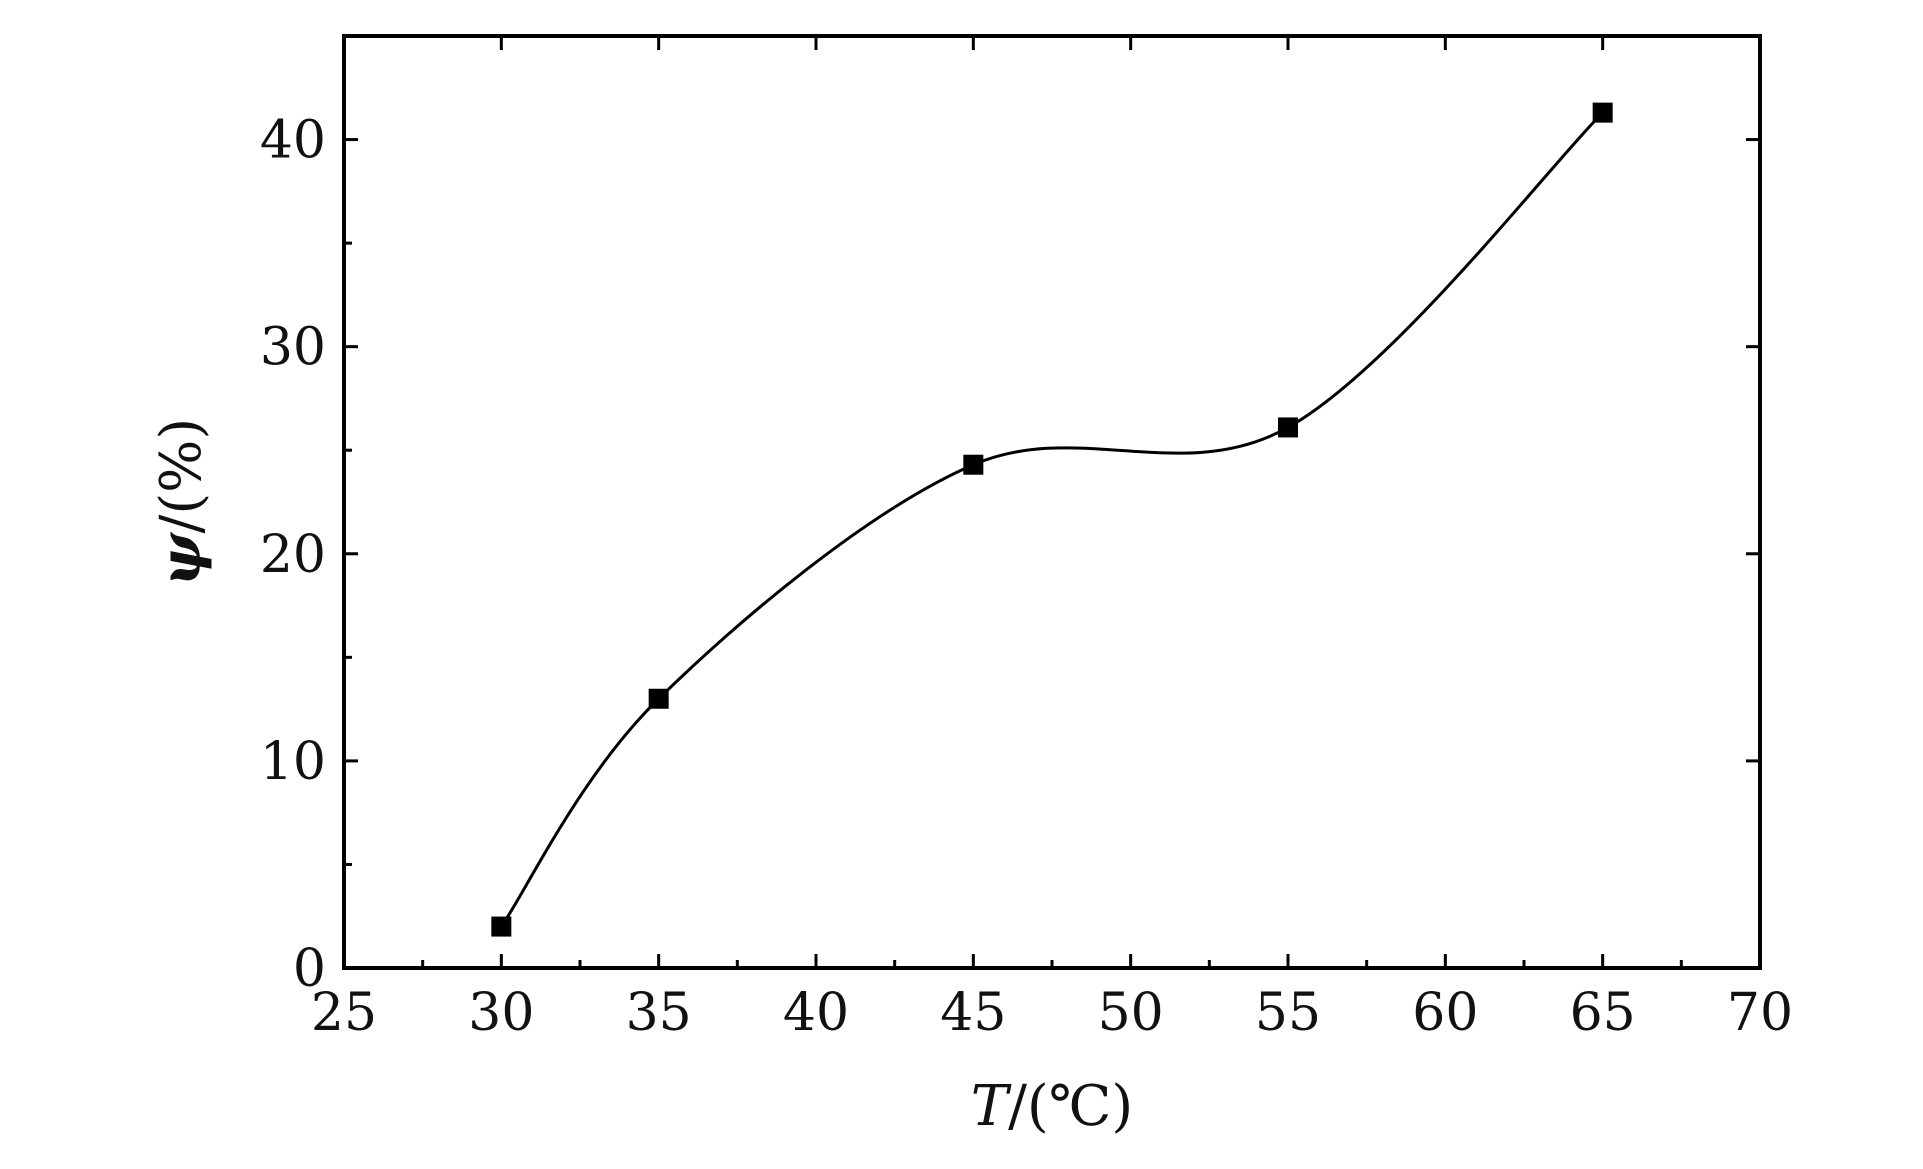 The height and width of the screenshot is (1169, 1923). I want to click on y-axis-label: ψ/(%), so click(181, 502).